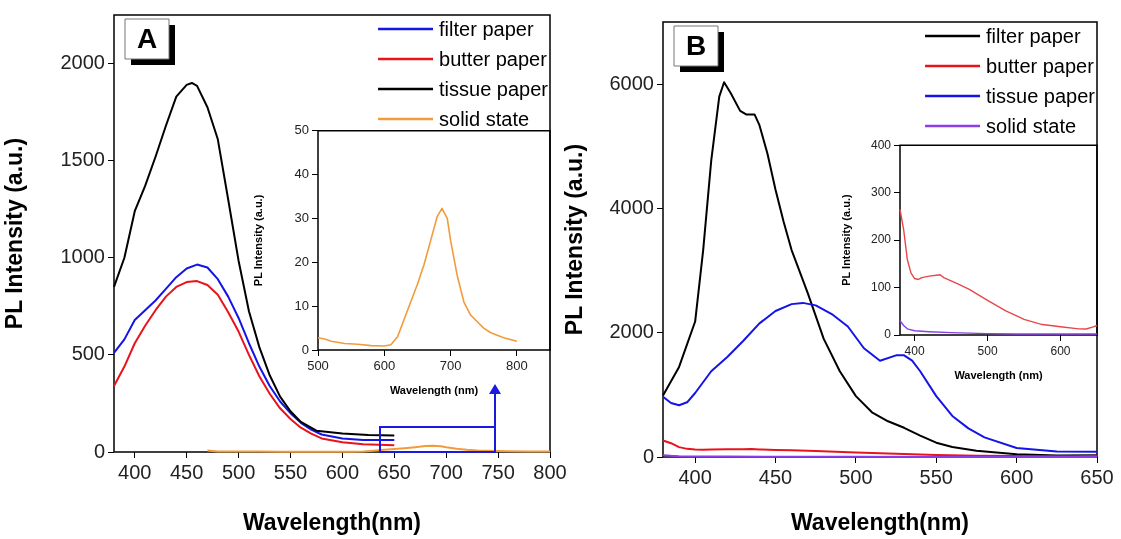 The height and width of the screenshot is (539, 1121). What do you see at coordinates (301, 174) in the screenshot?
I see `y-tick-label: 40` at bounding box center [301, 174].